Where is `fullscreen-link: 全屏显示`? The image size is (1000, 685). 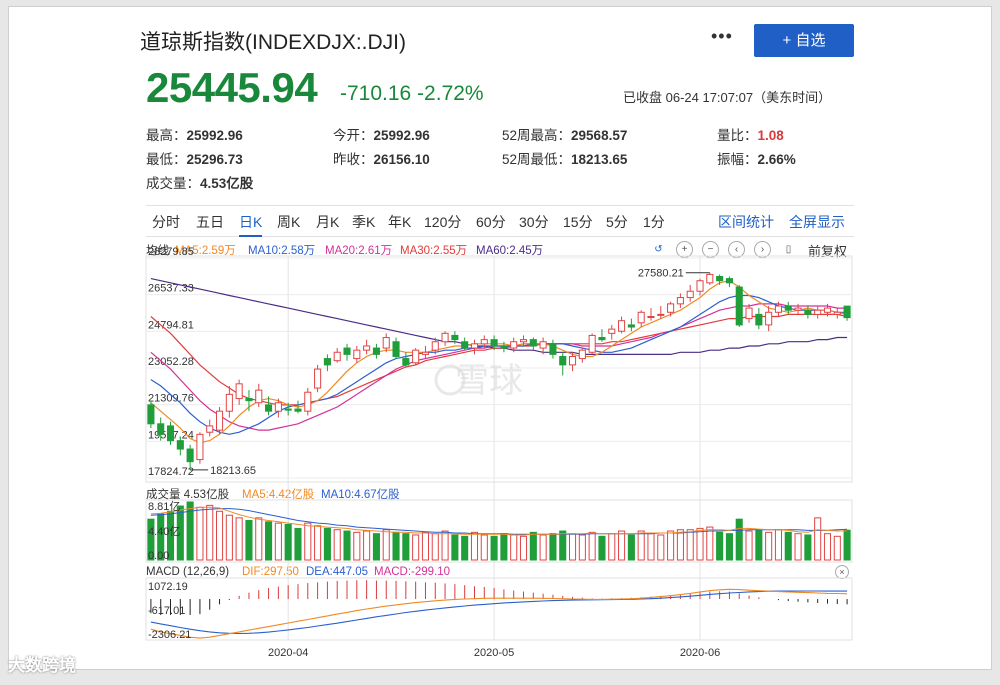 fullscreen-link: 全屏显示 is located at coordinates (817, 222).